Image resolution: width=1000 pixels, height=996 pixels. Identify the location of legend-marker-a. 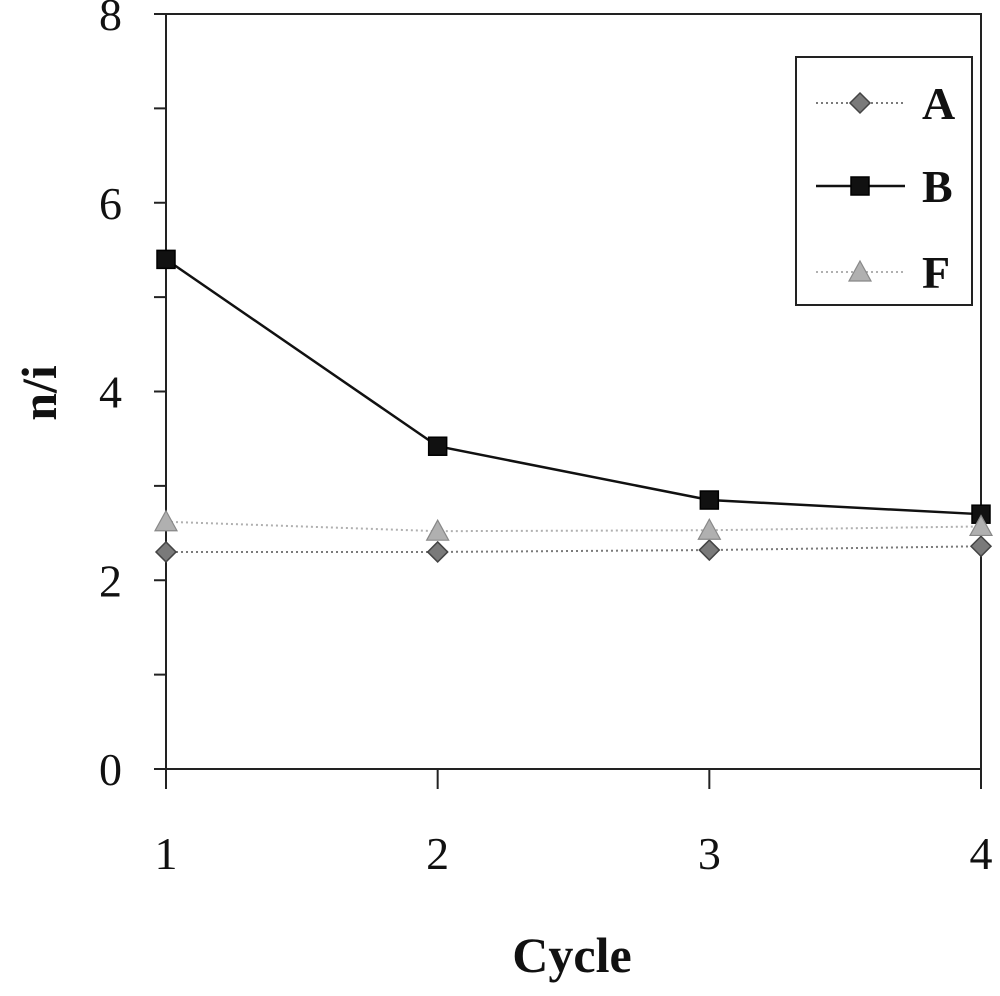
(860, 103).